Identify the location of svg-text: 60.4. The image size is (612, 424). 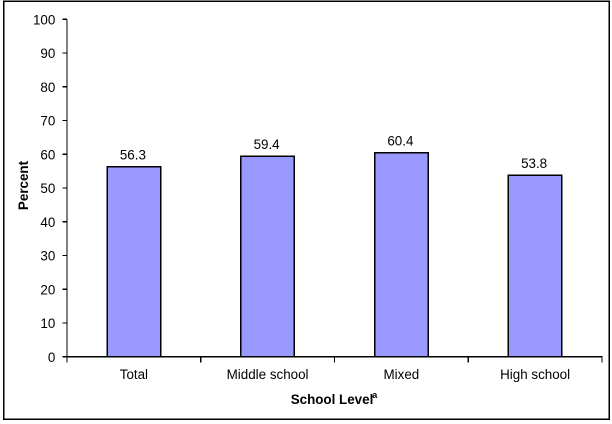
(400, 141).